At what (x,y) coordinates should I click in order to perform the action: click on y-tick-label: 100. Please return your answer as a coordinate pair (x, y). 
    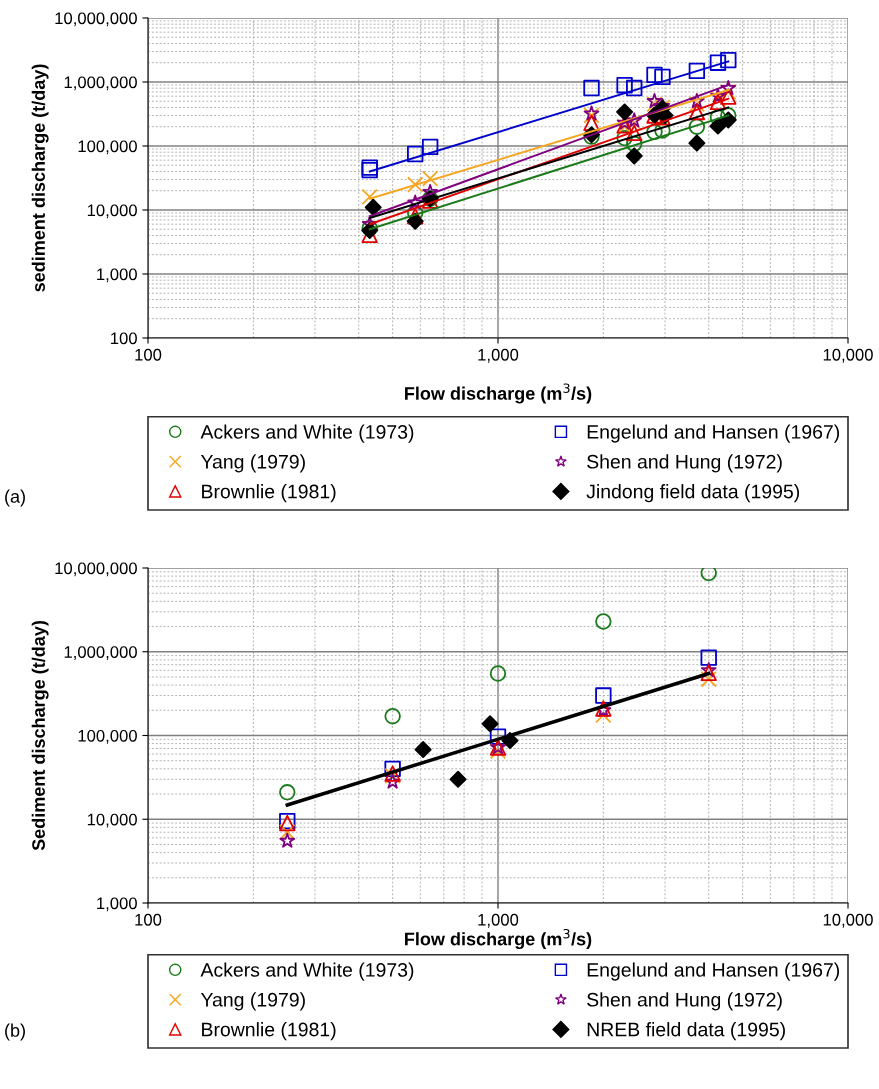
    Looking at the image, I should click on (124, 338).